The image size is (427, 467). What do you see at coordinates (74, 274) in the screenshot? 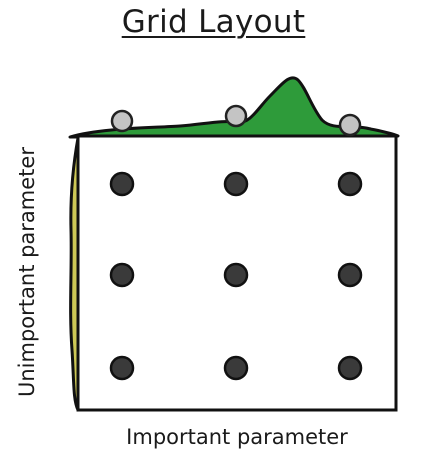
I see `side-distribution-curve` at bounding box center [74, 274].